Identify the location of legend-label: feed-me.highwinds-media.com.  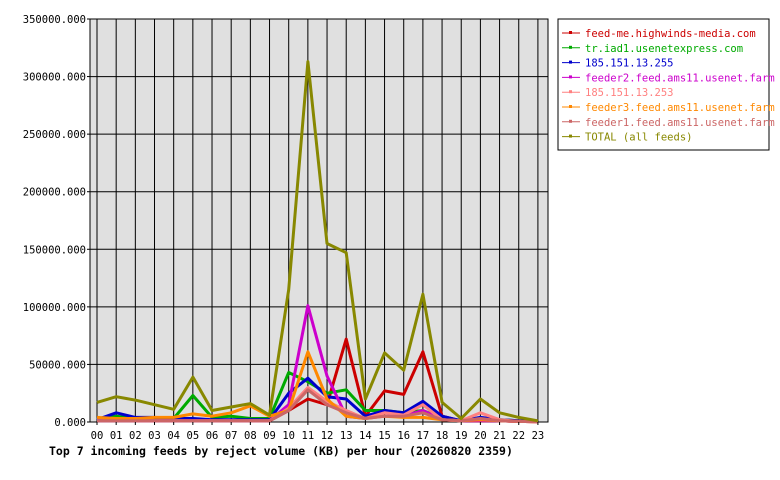
(670, 34).